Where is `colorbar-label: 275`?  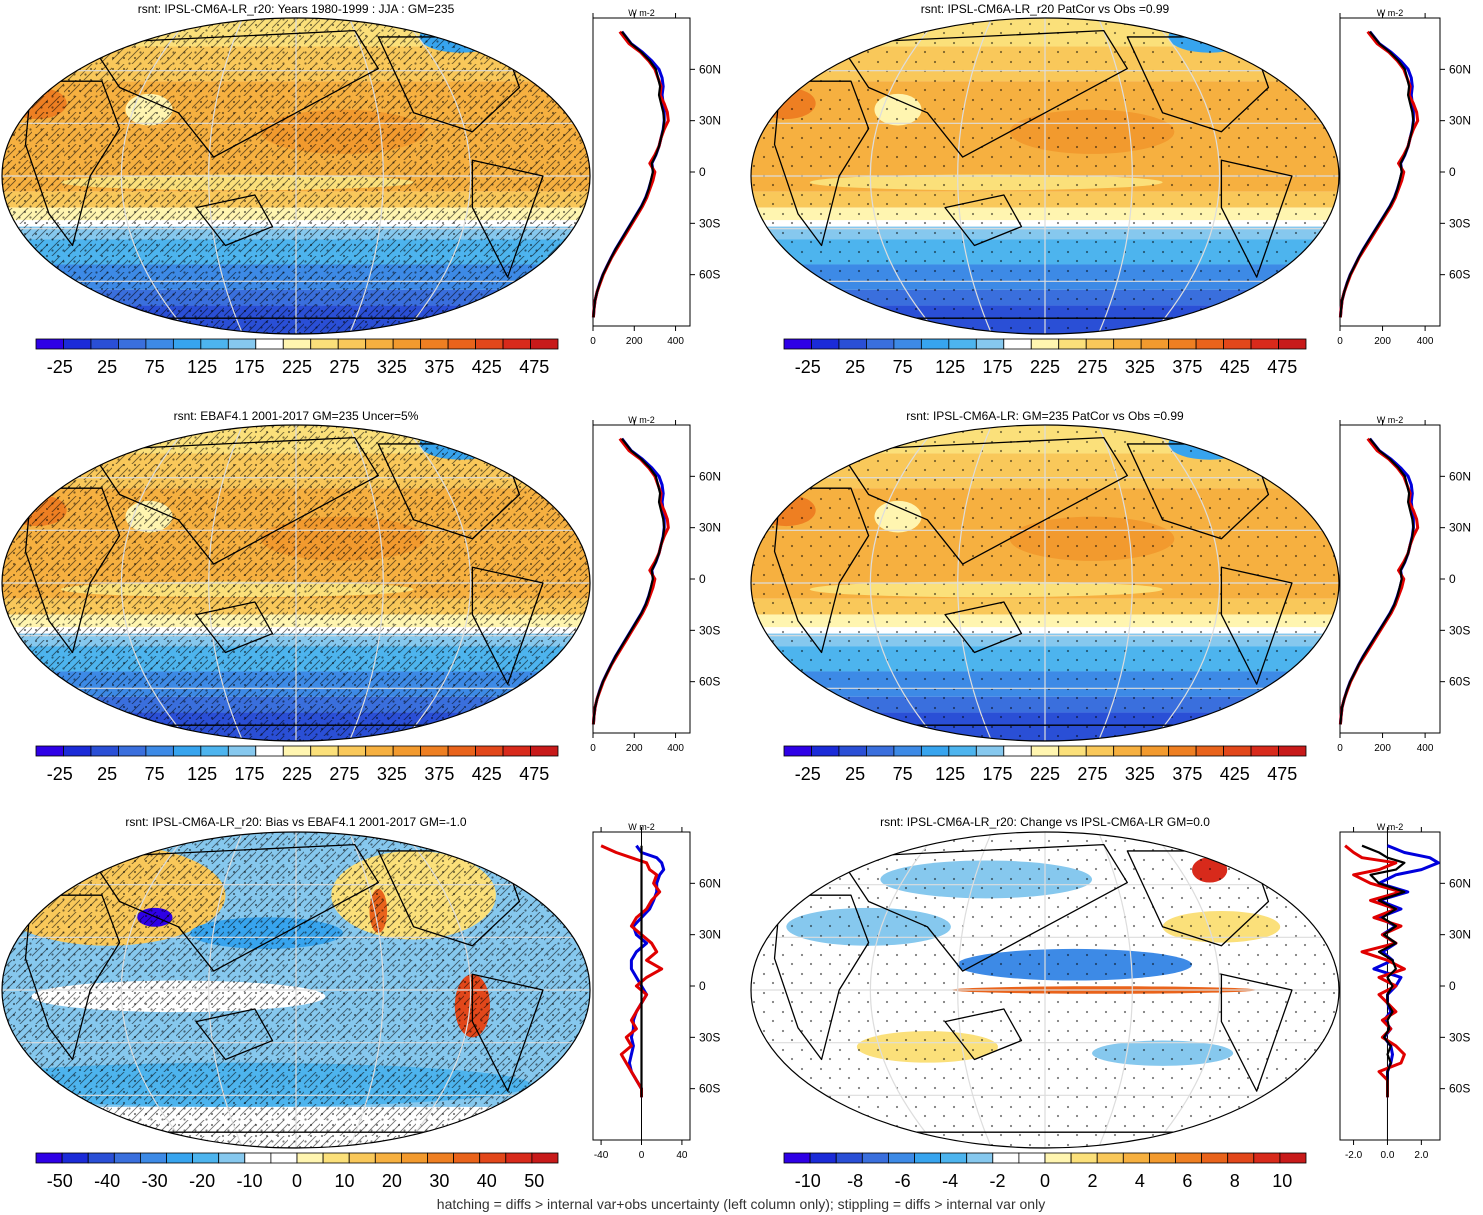 colorbar-label: 275 is located at coordinates (1092, 774).